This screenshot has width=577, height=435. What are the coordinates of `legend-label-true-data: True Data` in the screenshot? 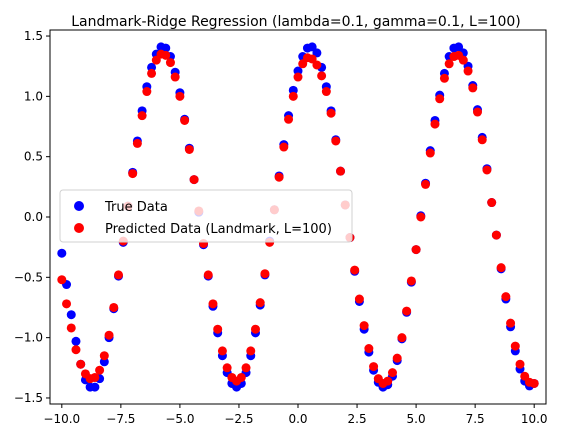 It's located at (136, 207).